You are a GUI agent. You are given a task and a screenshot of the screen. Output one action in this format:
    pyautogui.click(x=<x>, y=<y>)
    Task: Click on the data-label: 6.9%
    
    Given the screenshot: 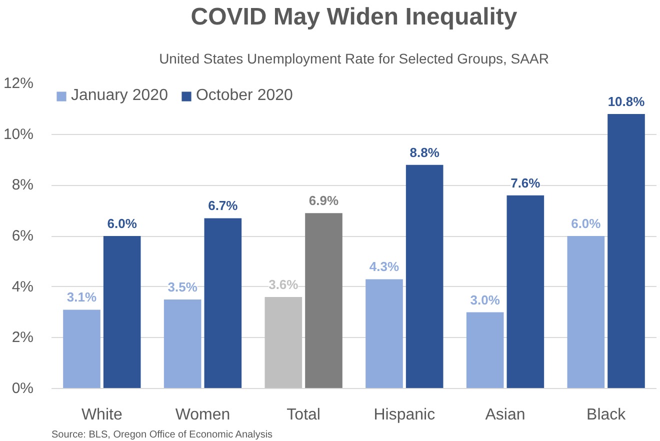 What is the action you would take?
    pyautogui.click(x=324, y=200)
    